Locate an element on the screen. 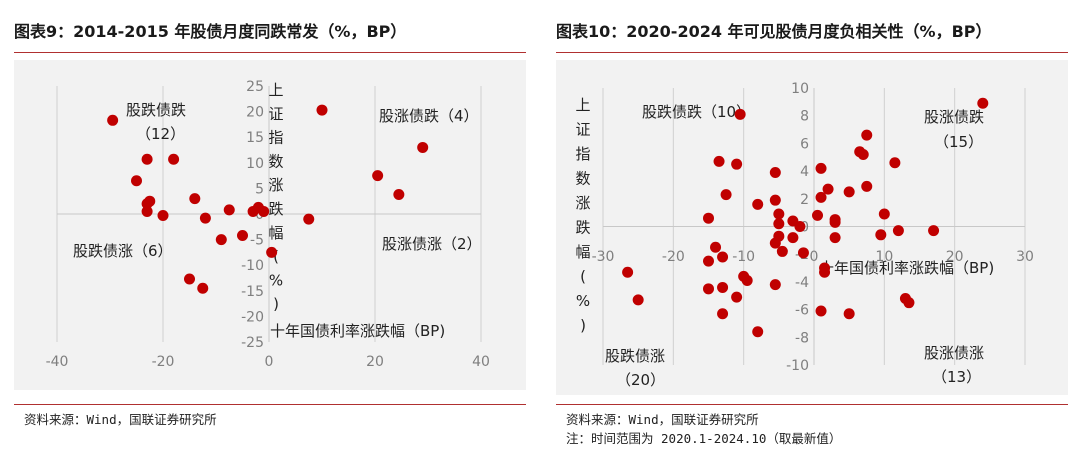 This screenshot has height=452, width=1080. left-title-rule is located at coordinates (270, 52).